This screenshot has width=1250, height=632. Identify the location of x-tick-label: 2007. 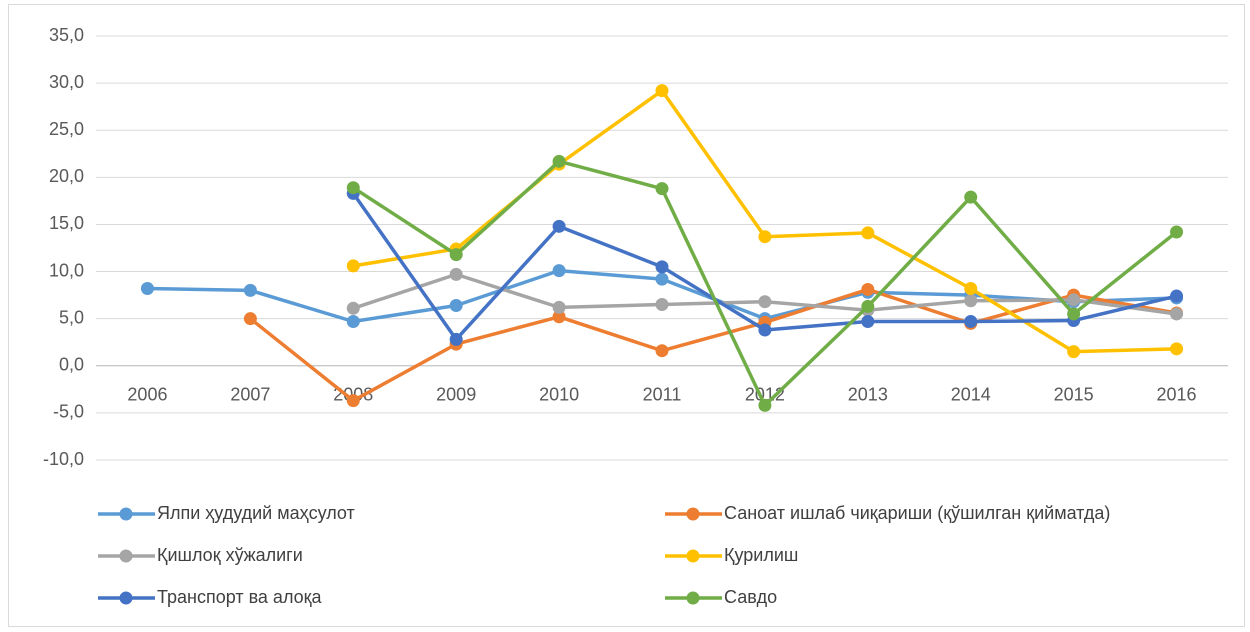
(250, 395).